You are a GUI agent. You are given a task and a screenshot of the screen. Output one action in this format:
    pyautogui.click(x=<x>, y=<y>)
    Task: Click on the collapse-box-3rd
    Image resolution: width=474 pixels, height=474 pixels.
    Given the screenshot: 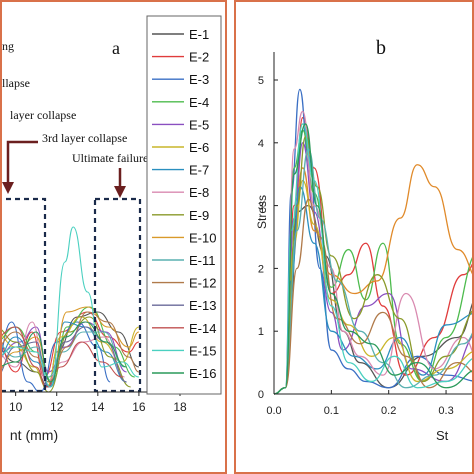 What is the action you would take?
    pyautogui.click(x=24, y=295)
    